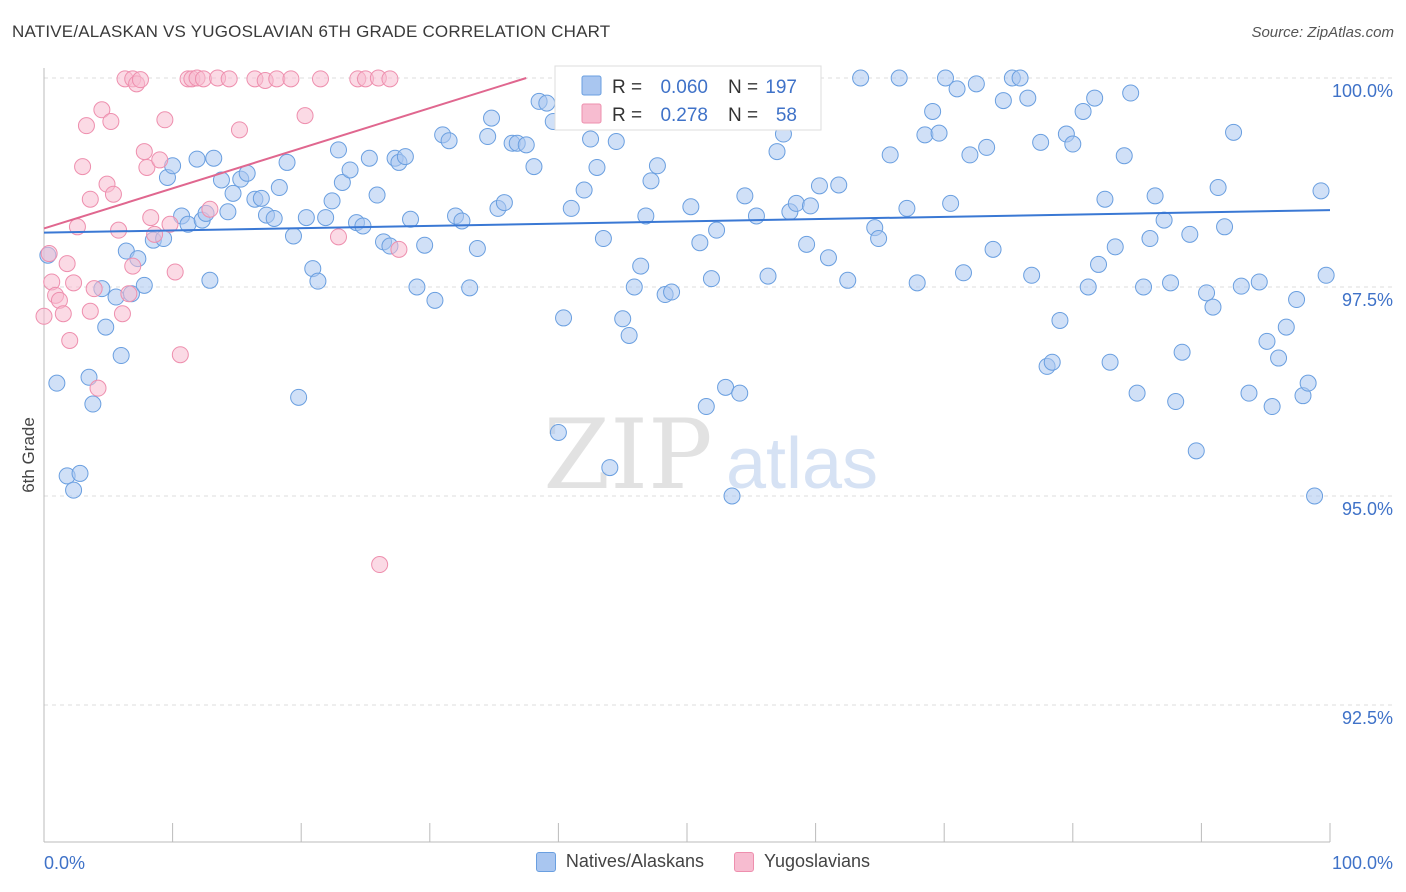 Image resolution: width=1406 pixels, height=892 pixels. I want to click on legend-bottom: Natives/Alaskans Yugoslavians, so click(703, 861).